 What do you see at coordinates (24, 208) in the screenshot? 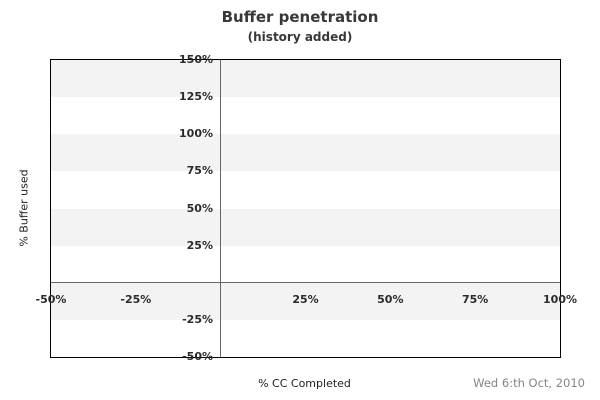
I see `y-axis-title: % Buffer used` at bounding box center [24, 208].